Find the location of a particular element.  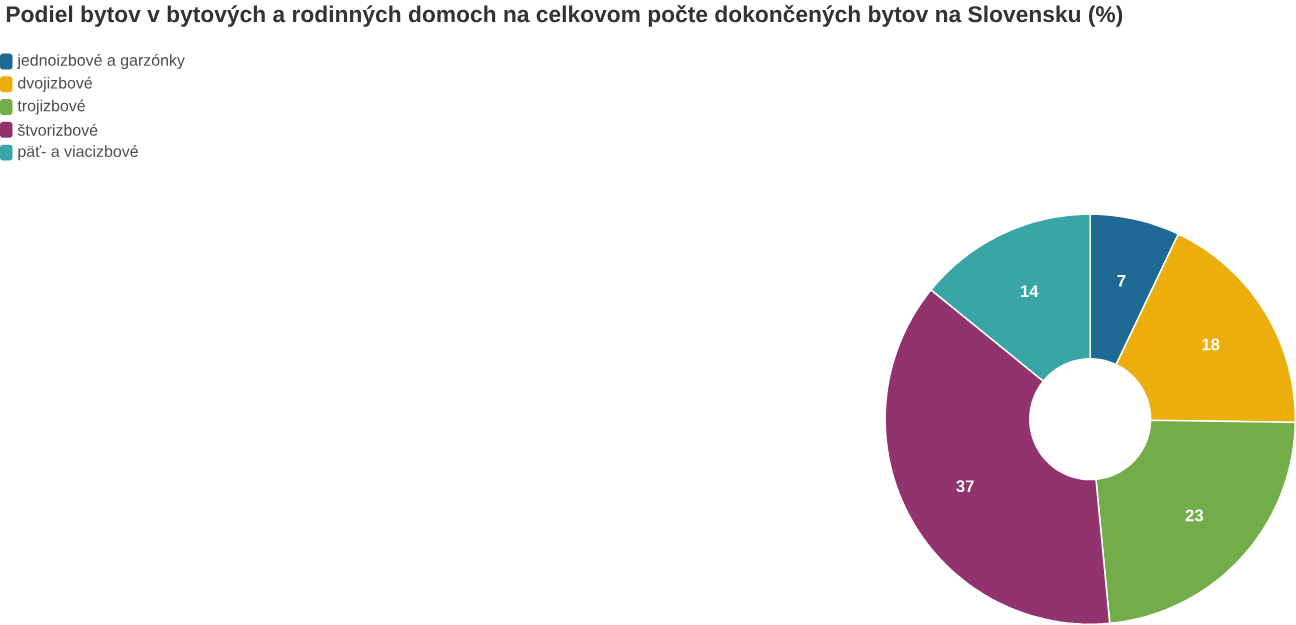

data-label: 37 is located at coordinates (965, 486).